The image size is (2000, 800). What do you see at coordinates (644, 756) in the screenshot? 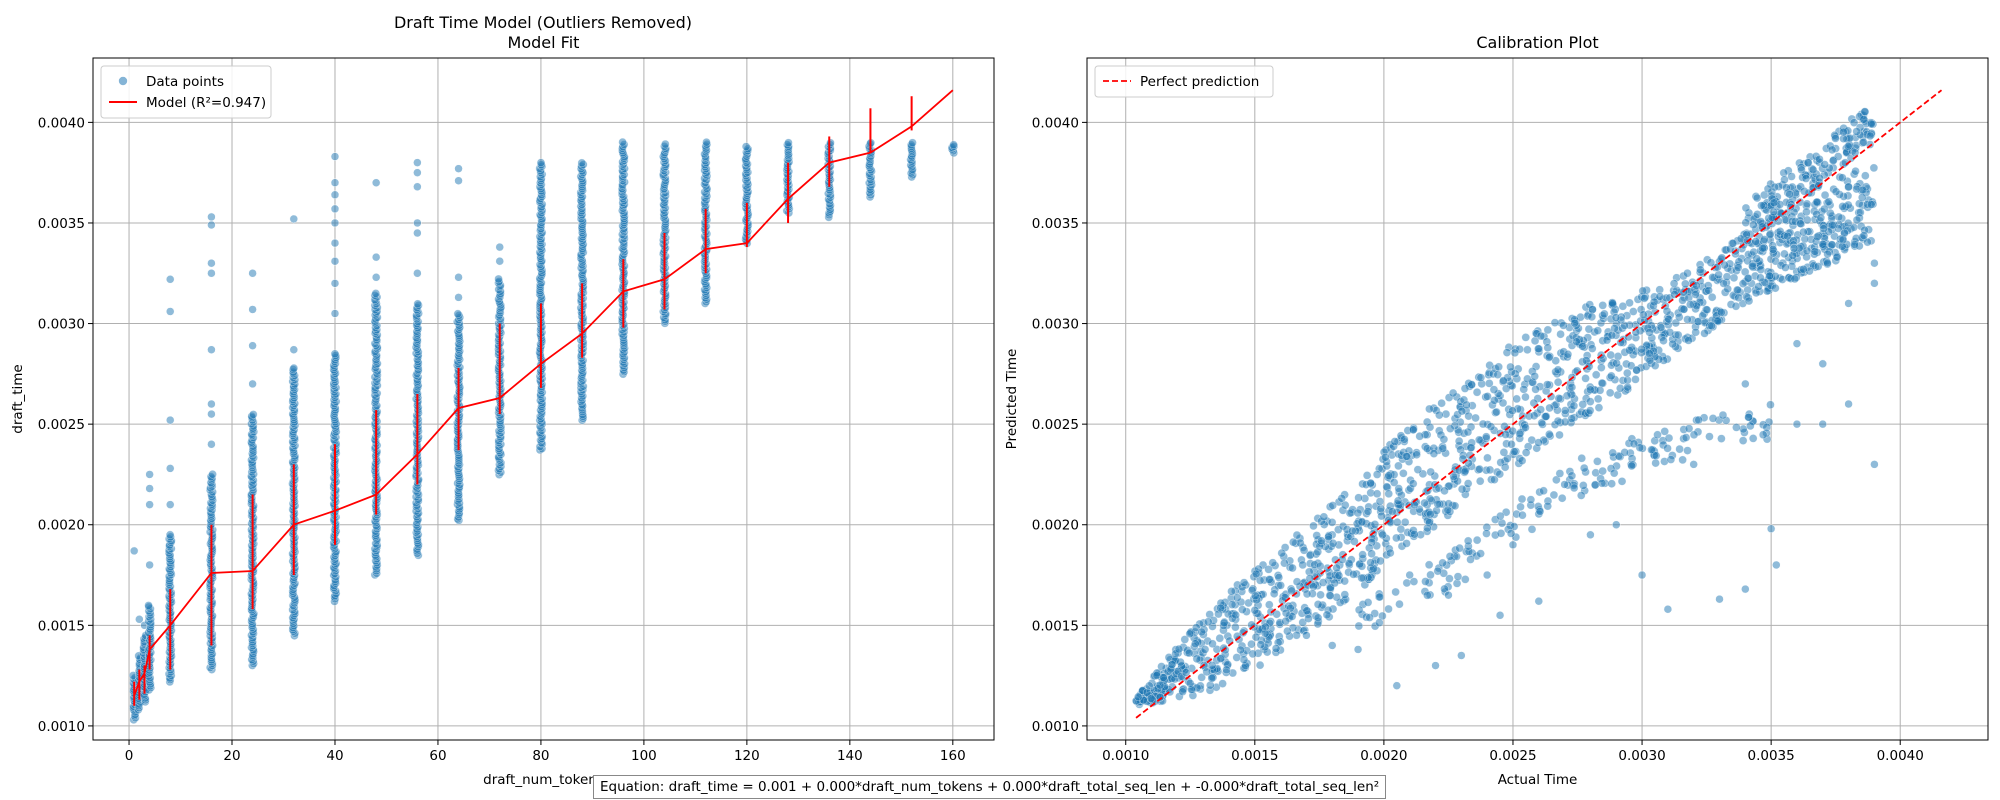
I see `x-tick-label: 100` at bounding box center [644, 756].